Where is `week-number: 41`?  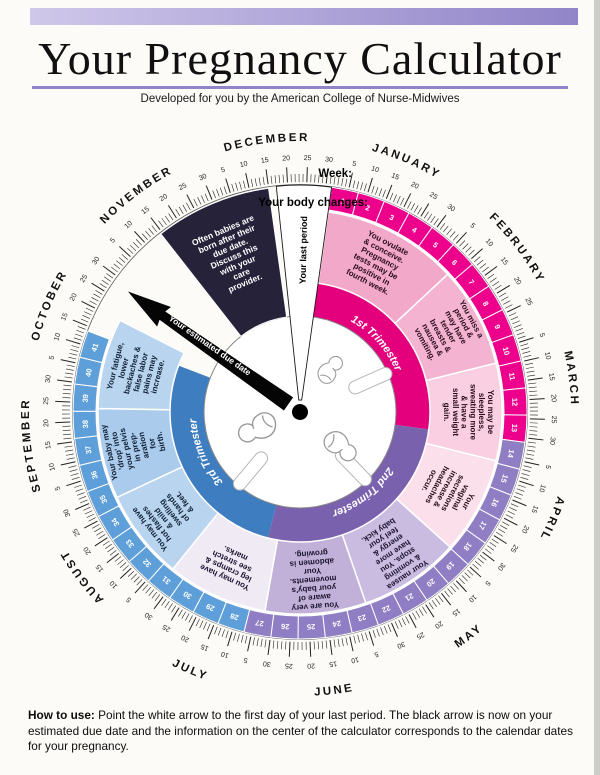 week-number: 41 is located at coordinates (94, 347).